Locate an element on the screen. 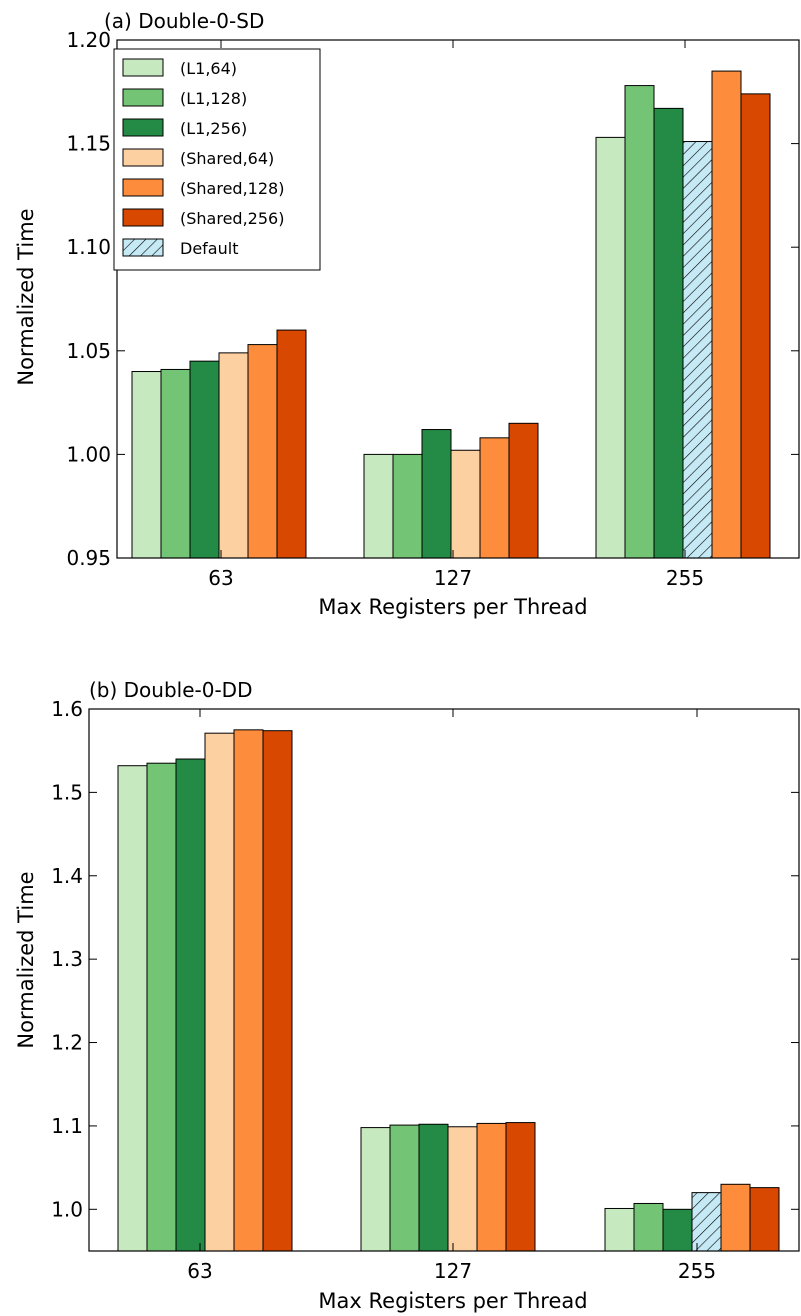 This screenshot has width=801, height=1316. y-tick-label: 1.4 is located at coordinates (67, 876).